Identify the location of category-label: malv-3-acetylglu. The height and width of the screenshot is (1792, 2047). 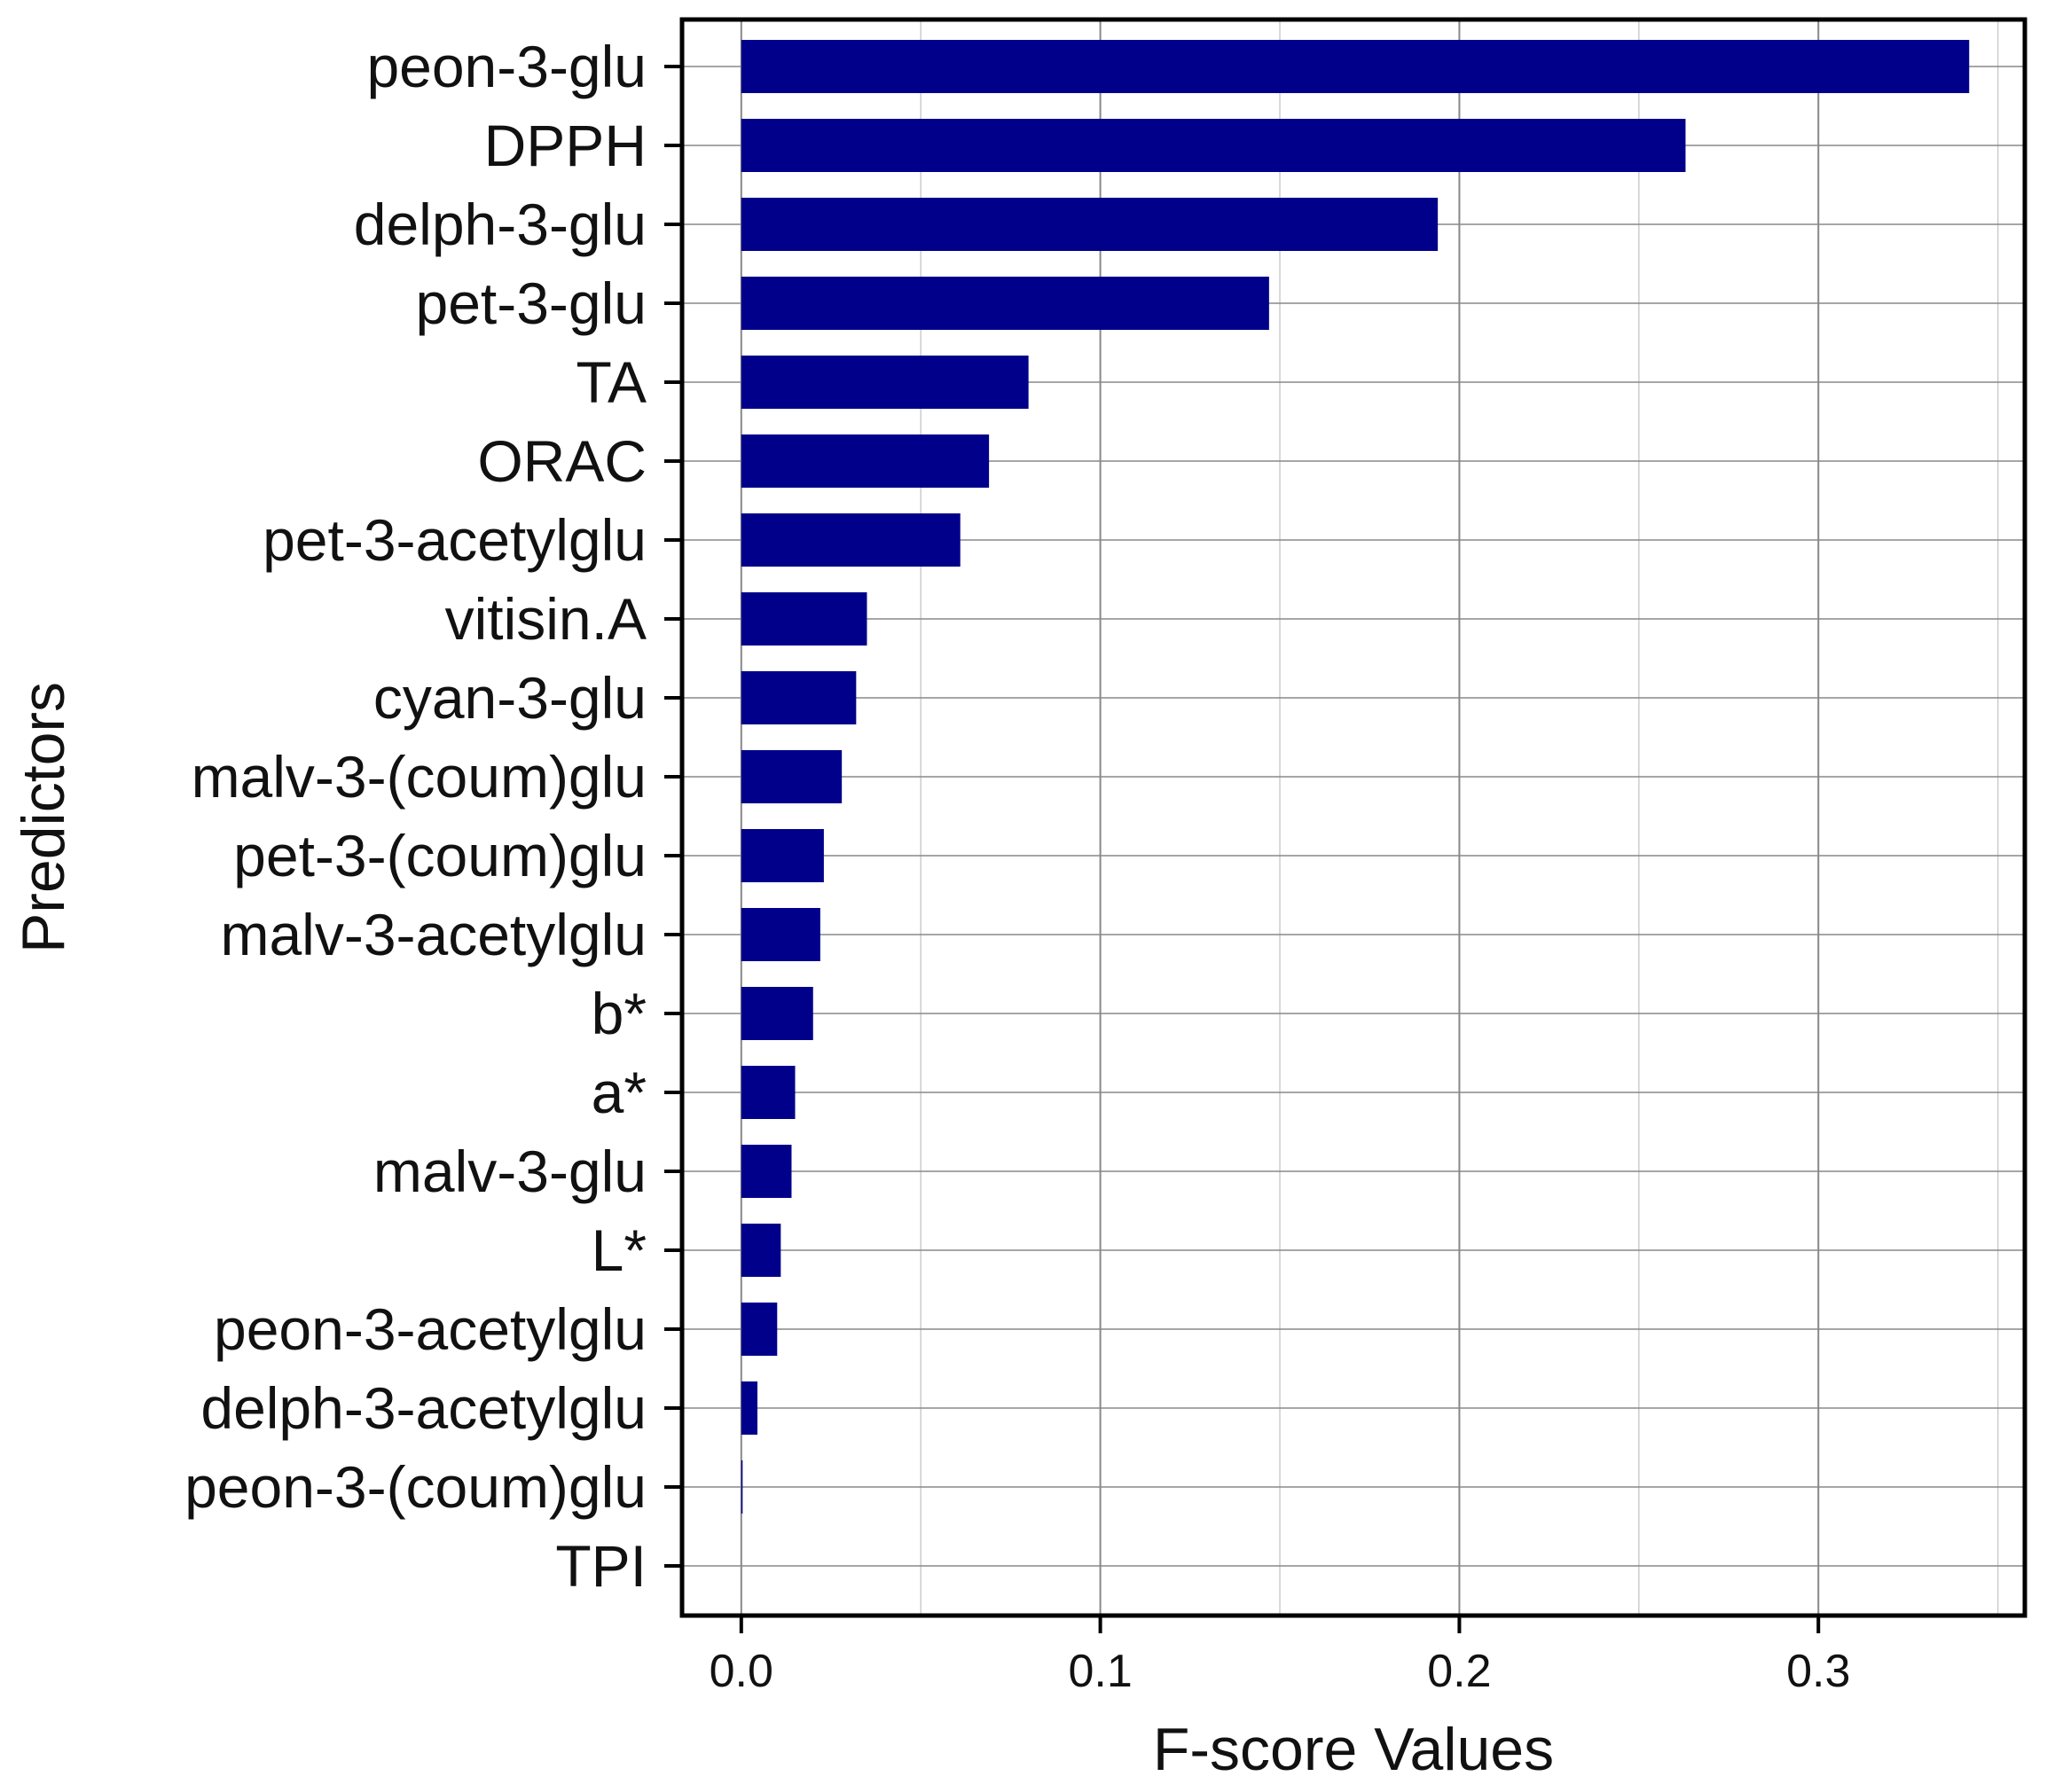
(434, 934).